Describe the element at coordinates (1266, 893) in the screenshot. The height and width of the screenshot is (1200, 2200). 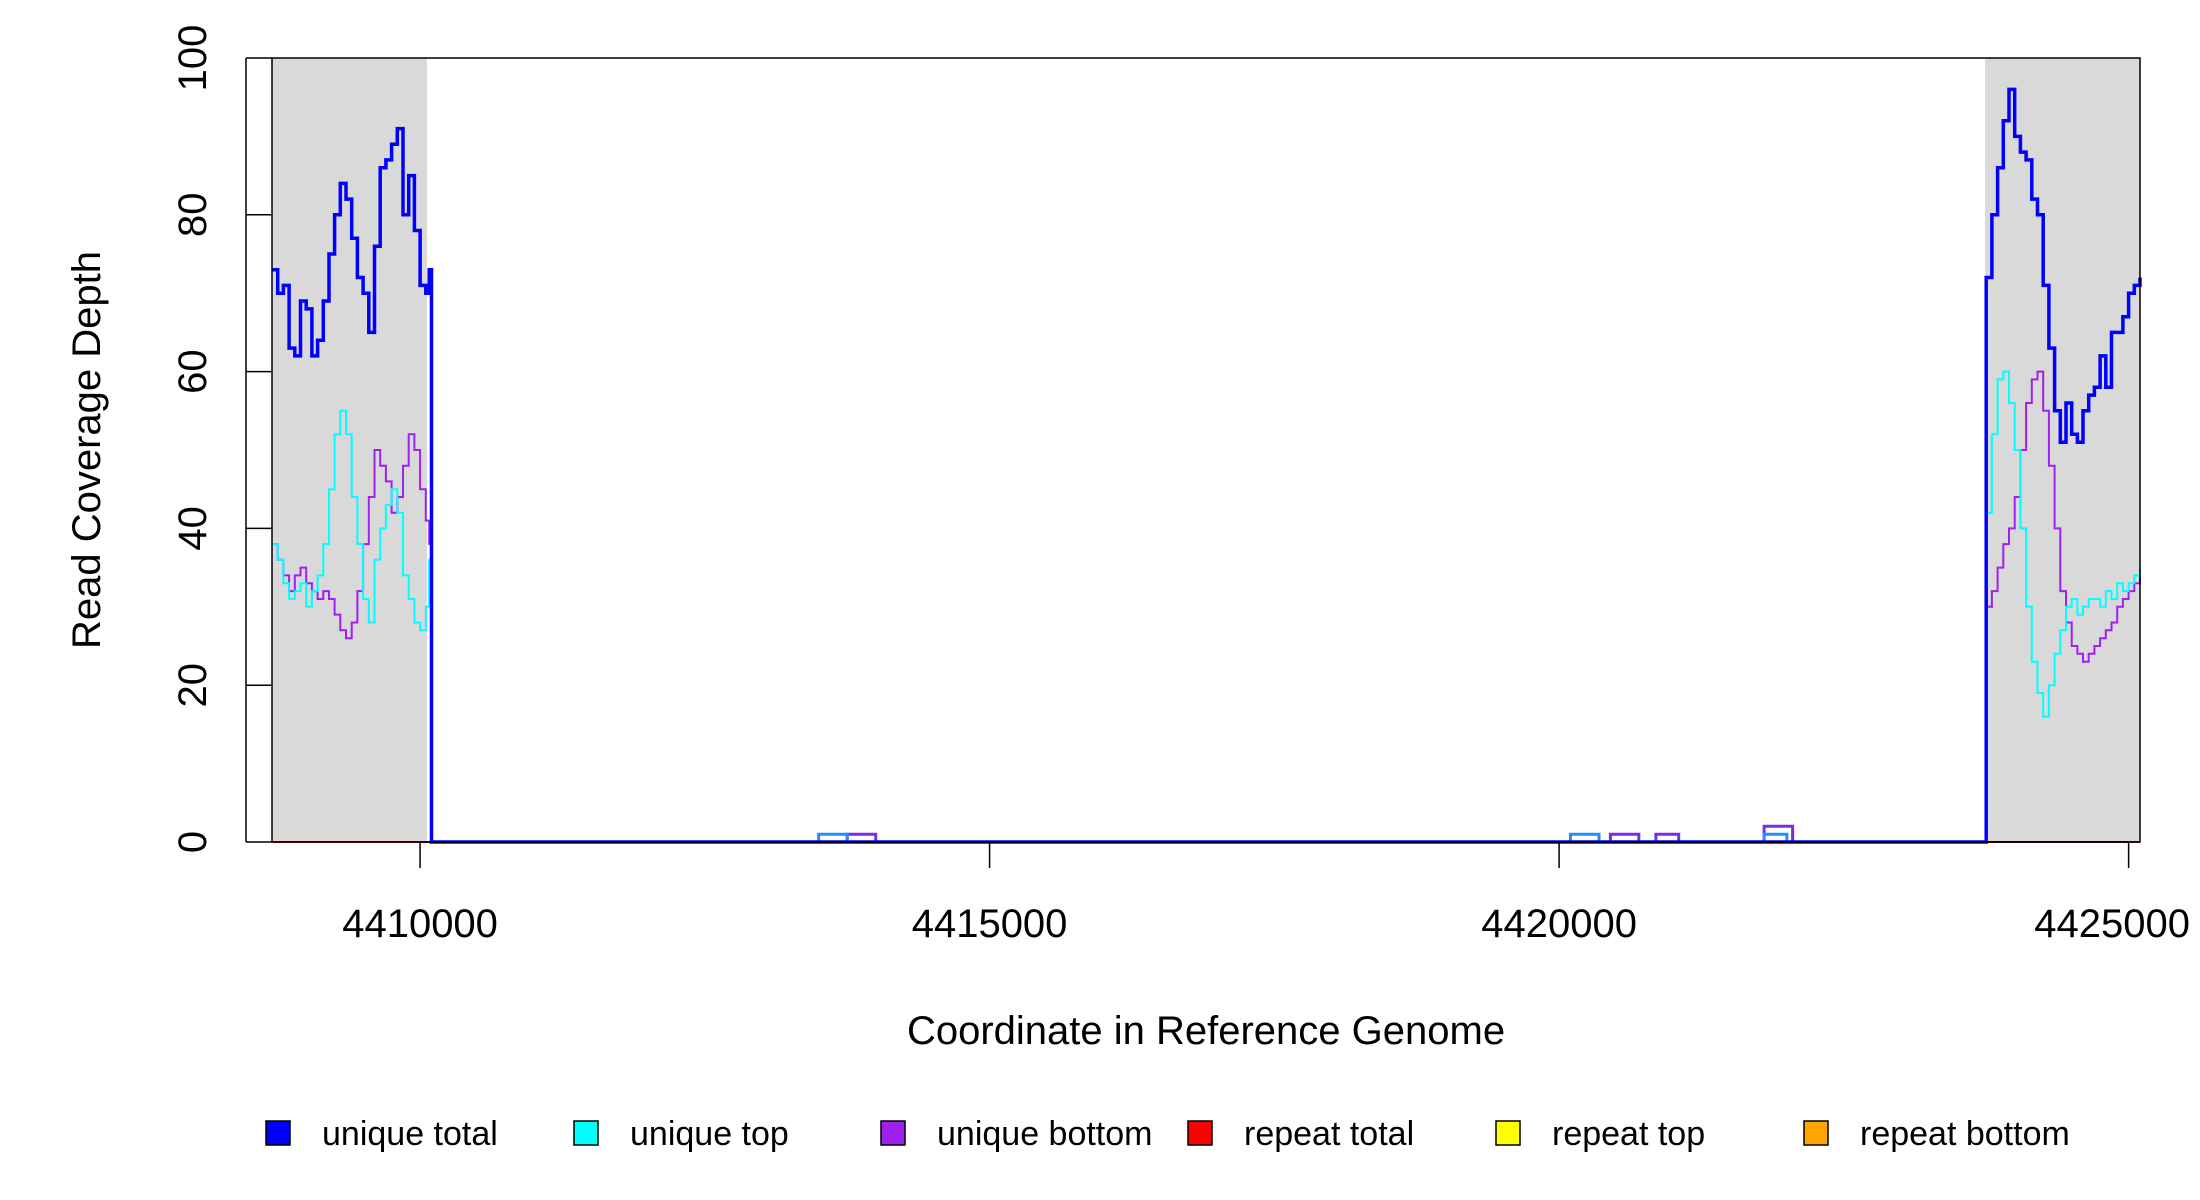
I see `x-axis: 4410000 4415000 4420000 4425000` at that location.